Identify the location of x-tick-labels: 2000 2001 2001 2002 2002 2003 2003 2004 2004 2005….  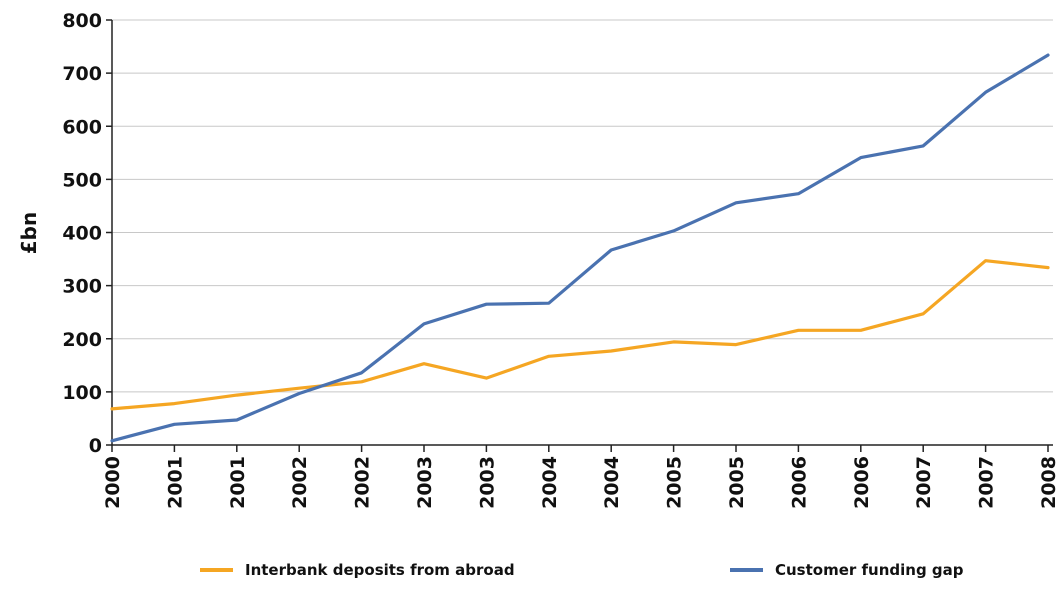
(580, 477).